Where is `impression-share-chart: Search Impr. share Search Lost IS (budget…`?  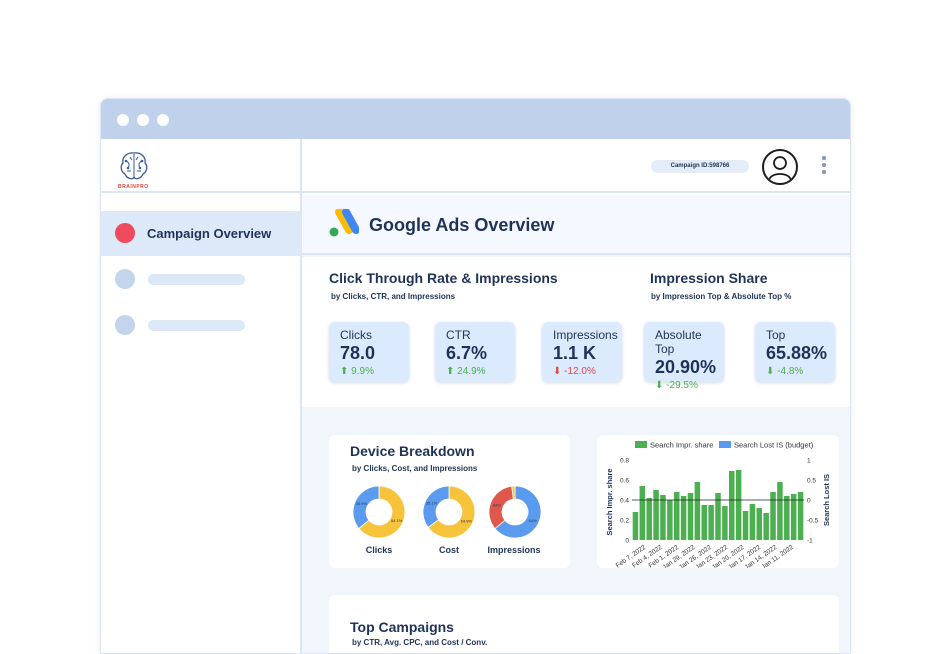 impression-share-chart: Search Impr. share Search Lost IS (budget… is located at coordinates (718, 506).